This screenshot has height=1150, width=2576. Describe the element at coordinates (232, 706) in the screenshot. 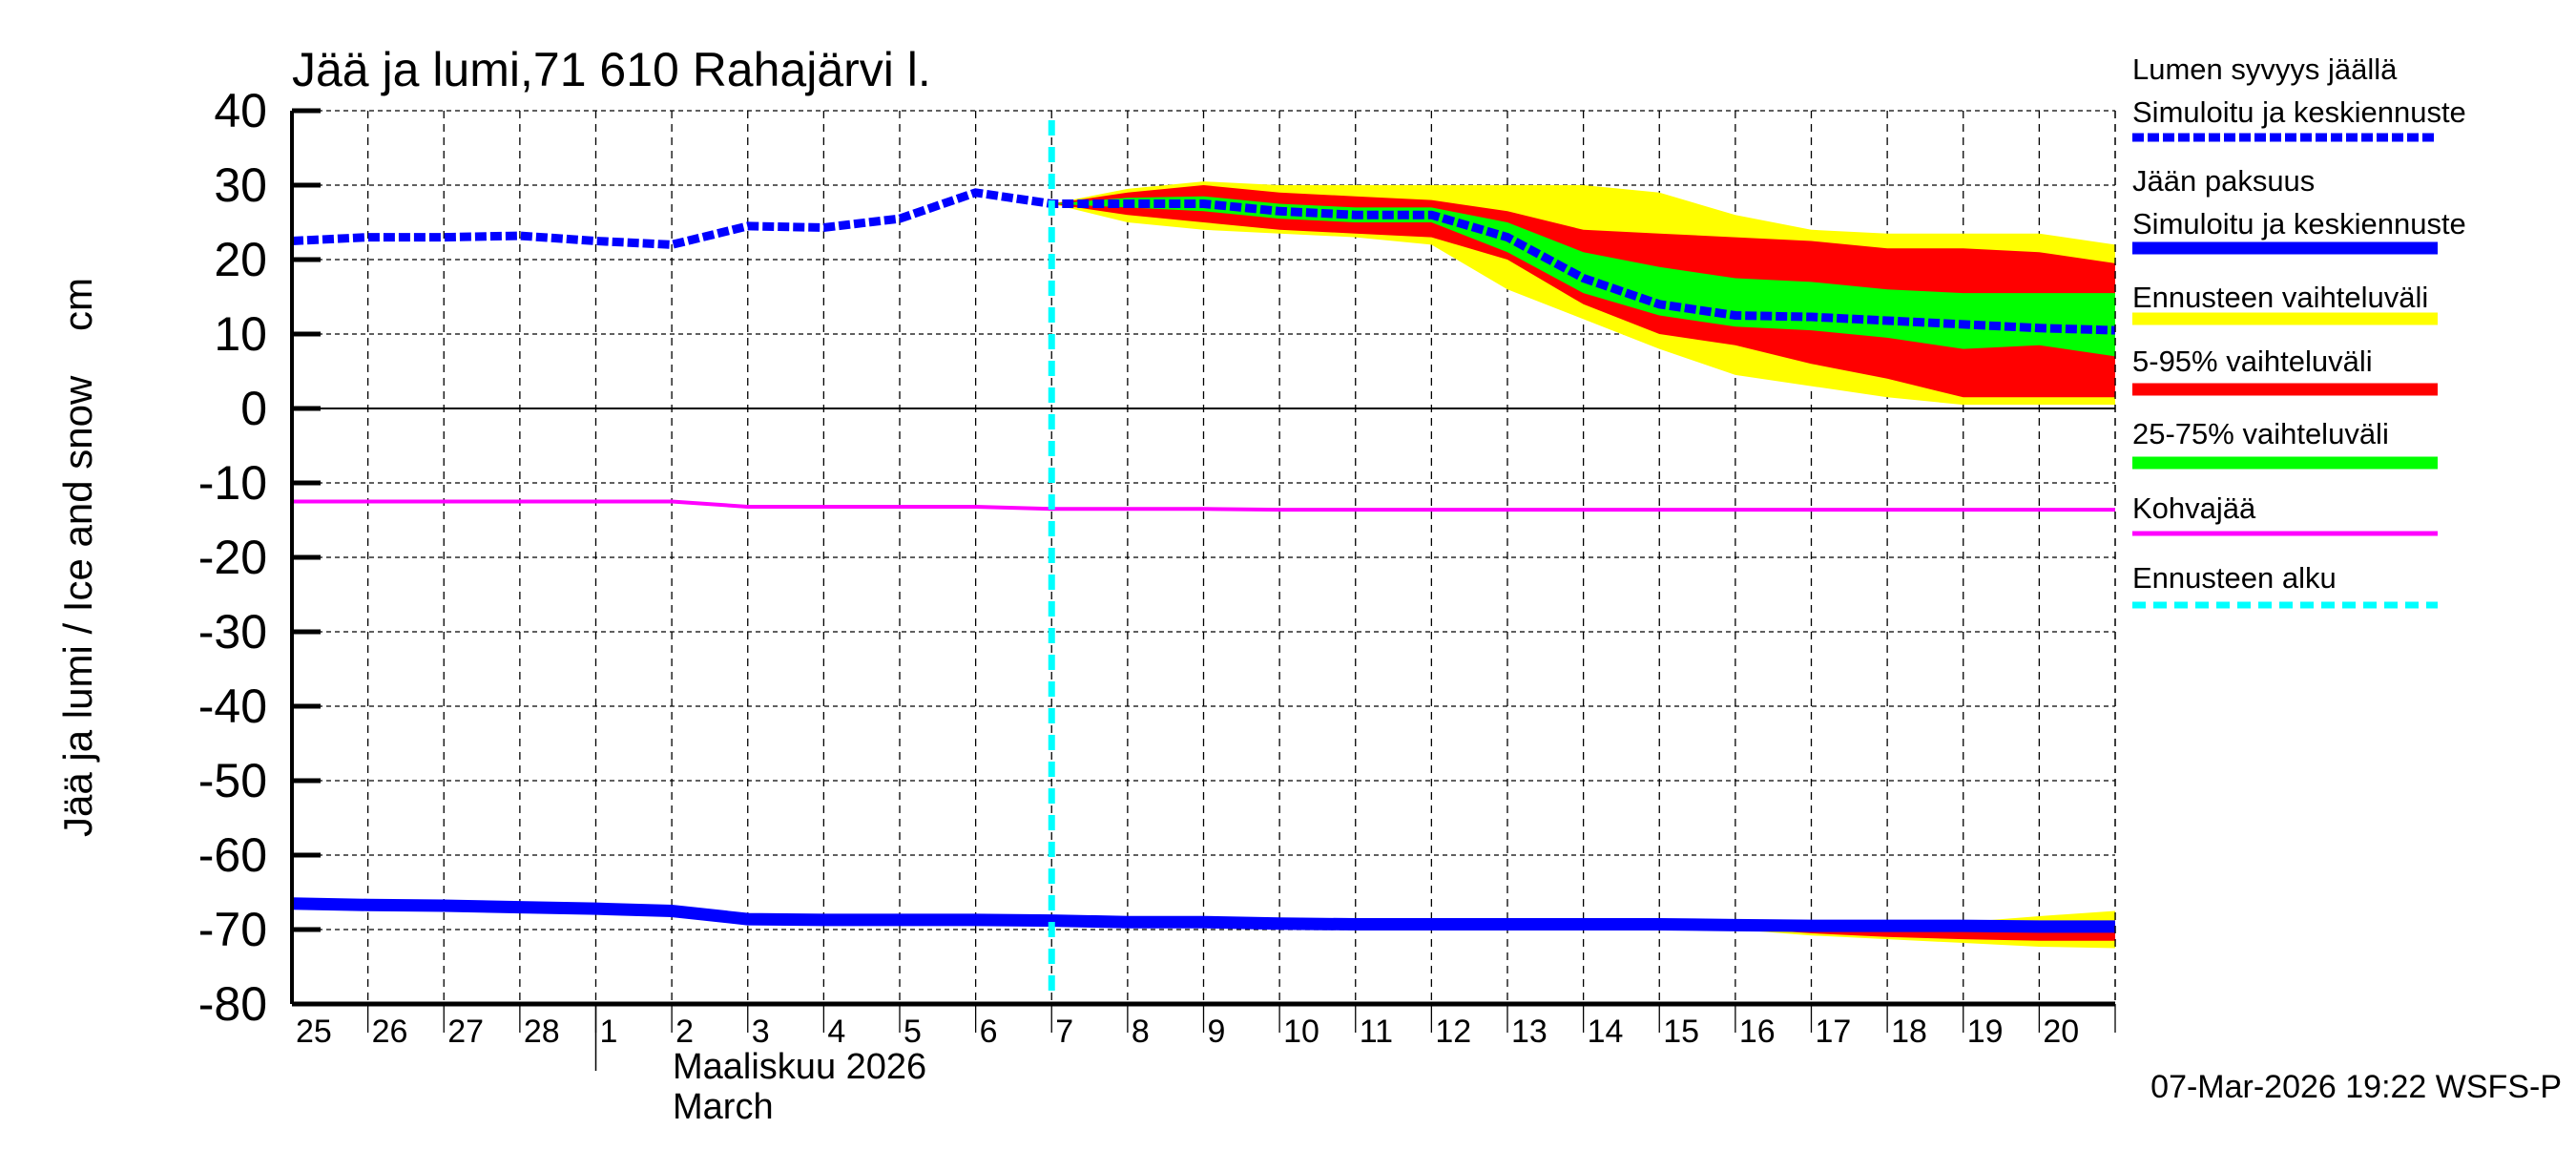

I see `y-tick-label: -40` at that location.